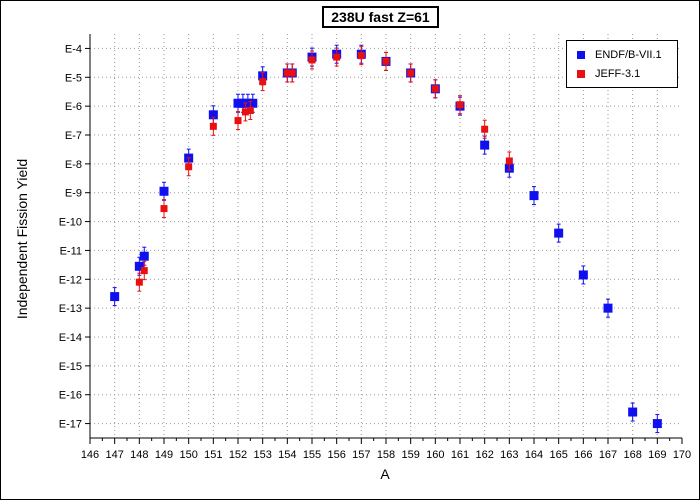  I want to click on x-tick-label: 160, so click(435, 455).